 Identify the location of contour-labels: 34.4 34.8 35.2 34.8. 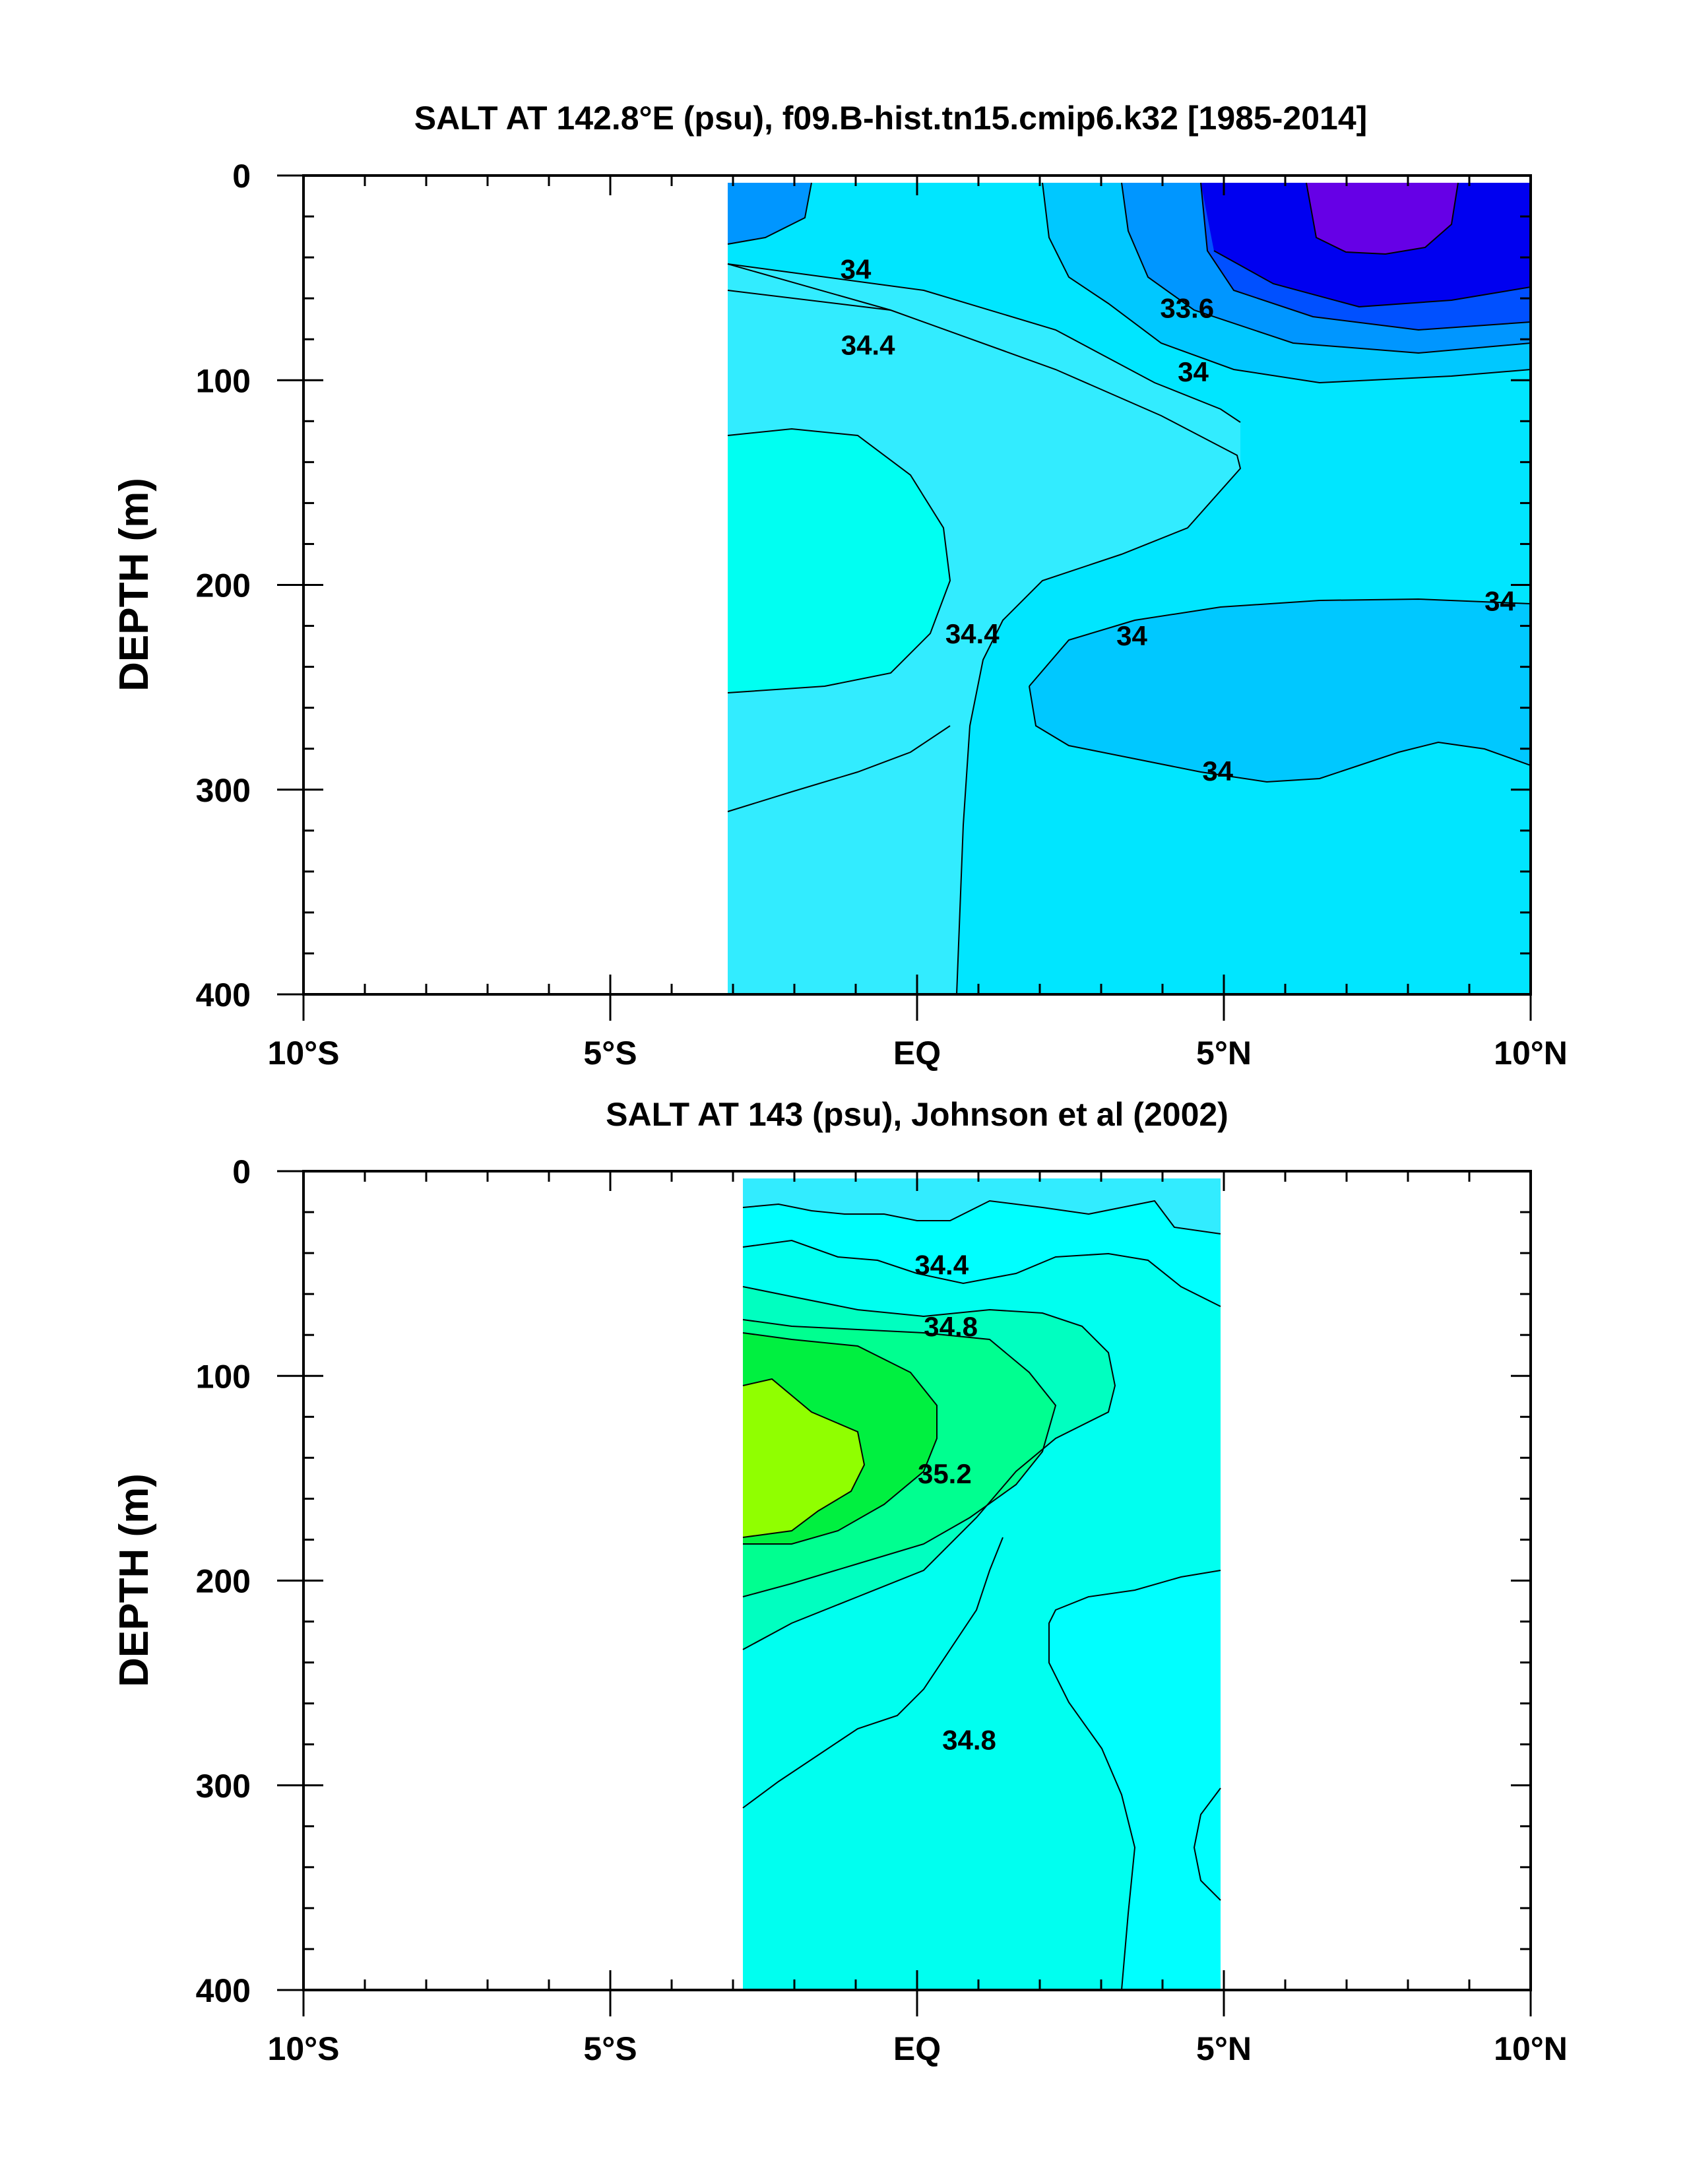
(955, 1503).